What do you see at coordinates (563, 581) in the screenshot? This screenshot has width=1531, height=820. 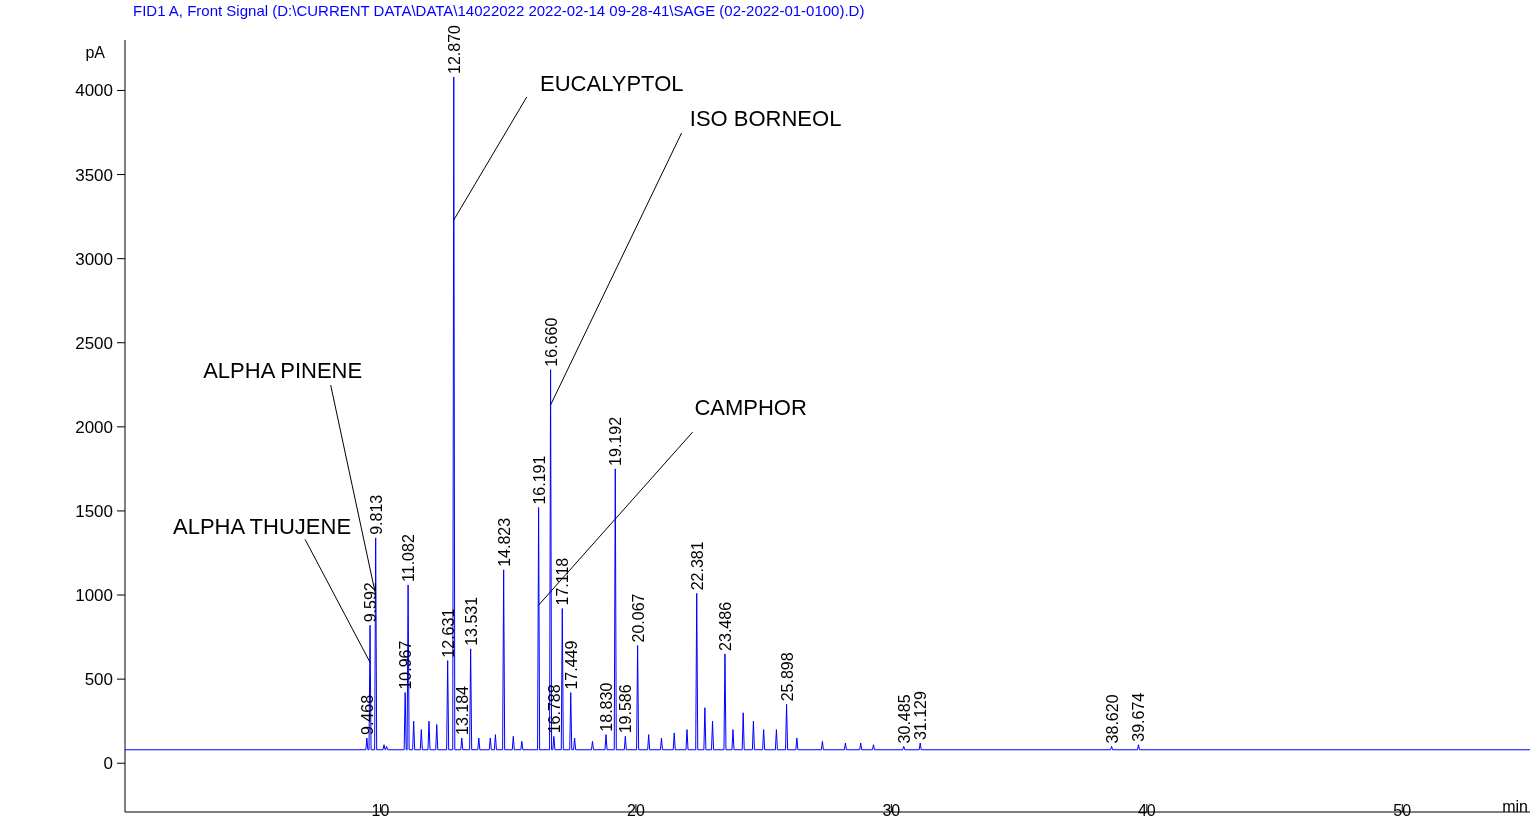 I see `annotation: 17.118` at bounding box center [563, 581].